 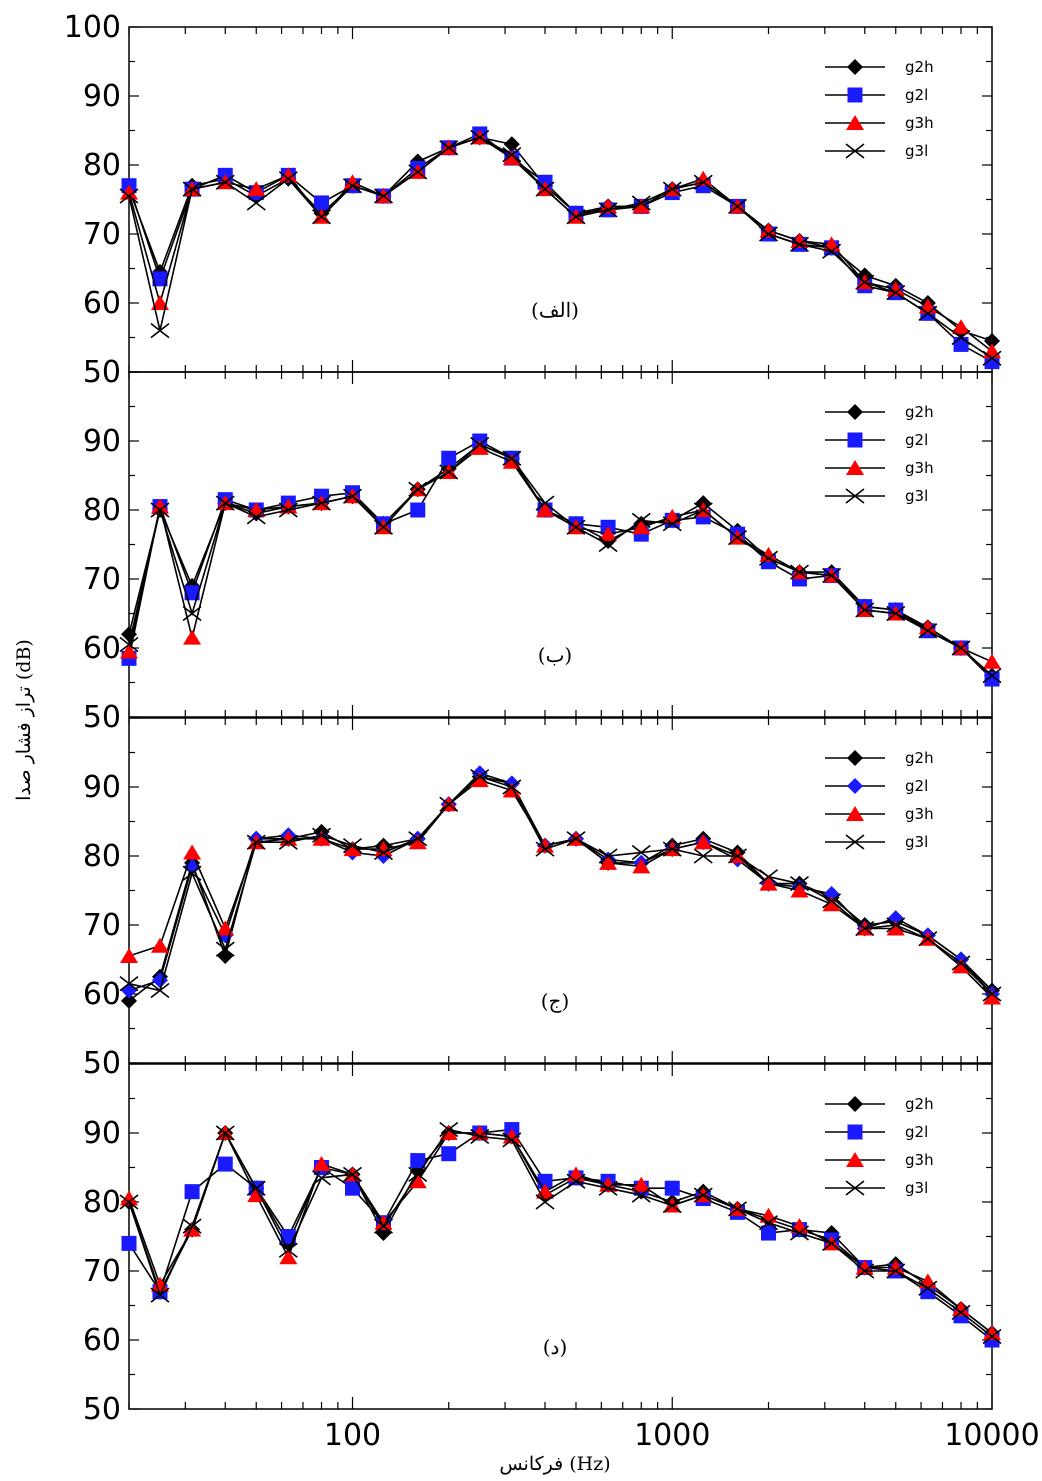 I want to click on x-axis-title: فرکانس (Hz), so click(x=554, y=1464).